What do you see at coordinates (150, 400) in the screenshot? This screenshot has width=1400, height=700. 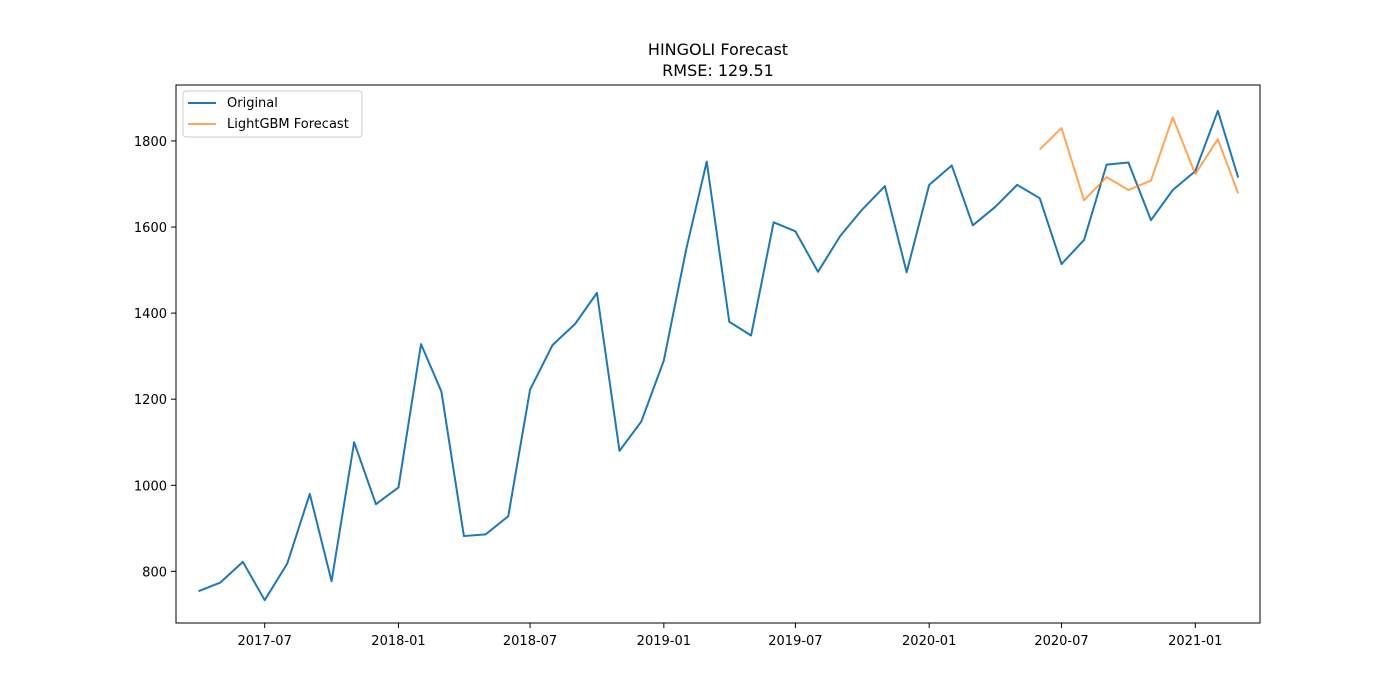 I see `y-tick-label: 1200` at bounding box center [150, 400].